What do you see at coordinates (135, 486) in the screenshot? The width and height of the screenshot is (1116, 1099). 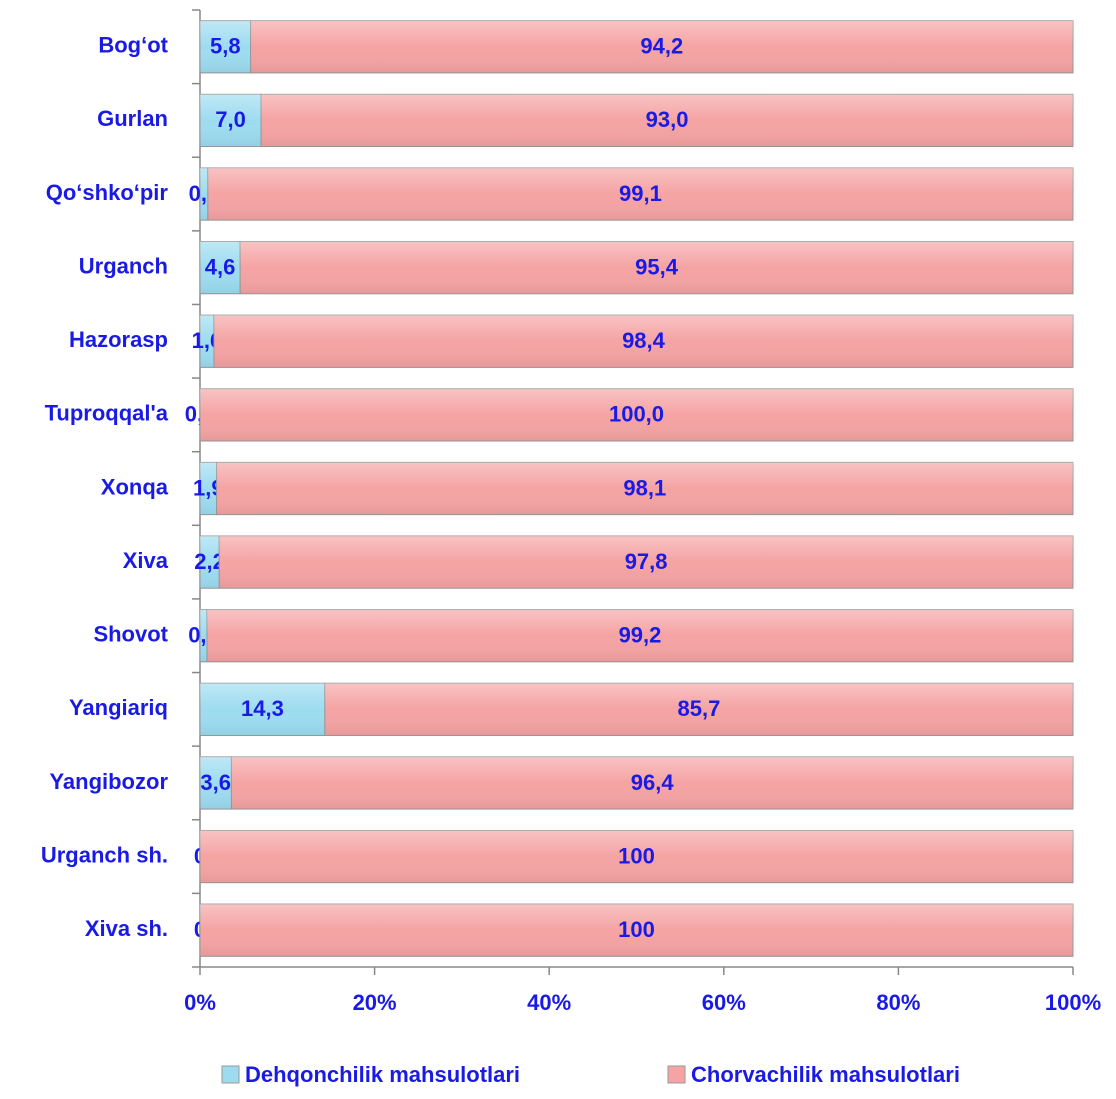 I see `y-tick-label: Xonqa` at bounding box center [135, 486].